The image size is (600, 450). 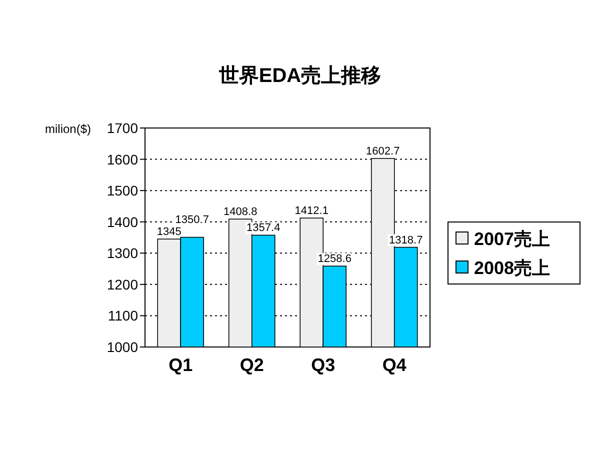 I want to click on legend-label: 2008売上, so click(x=512, y=268).